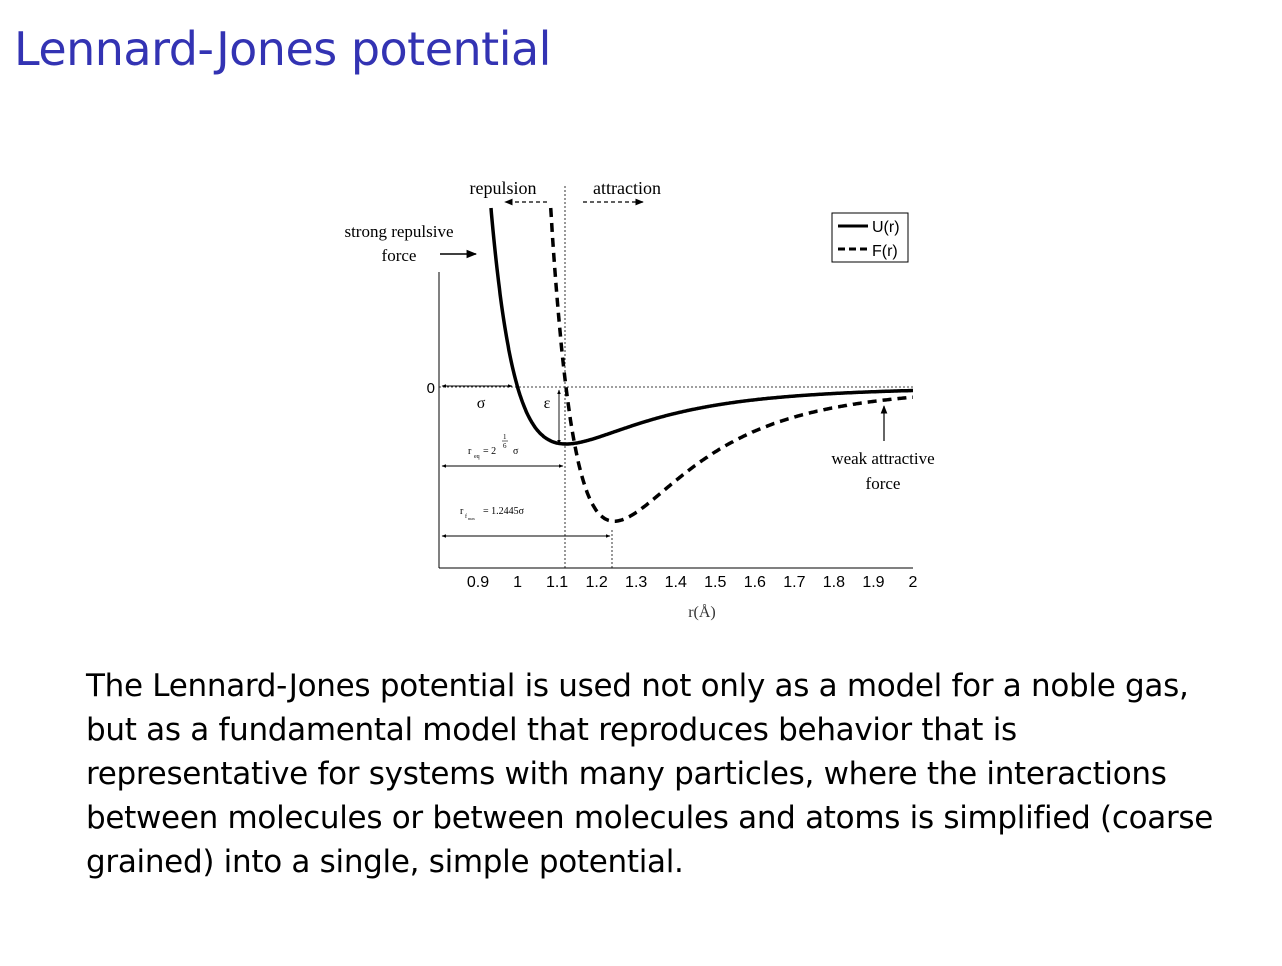  I want to click on annotation-weak-attractive-2: force, so click(883, 483).